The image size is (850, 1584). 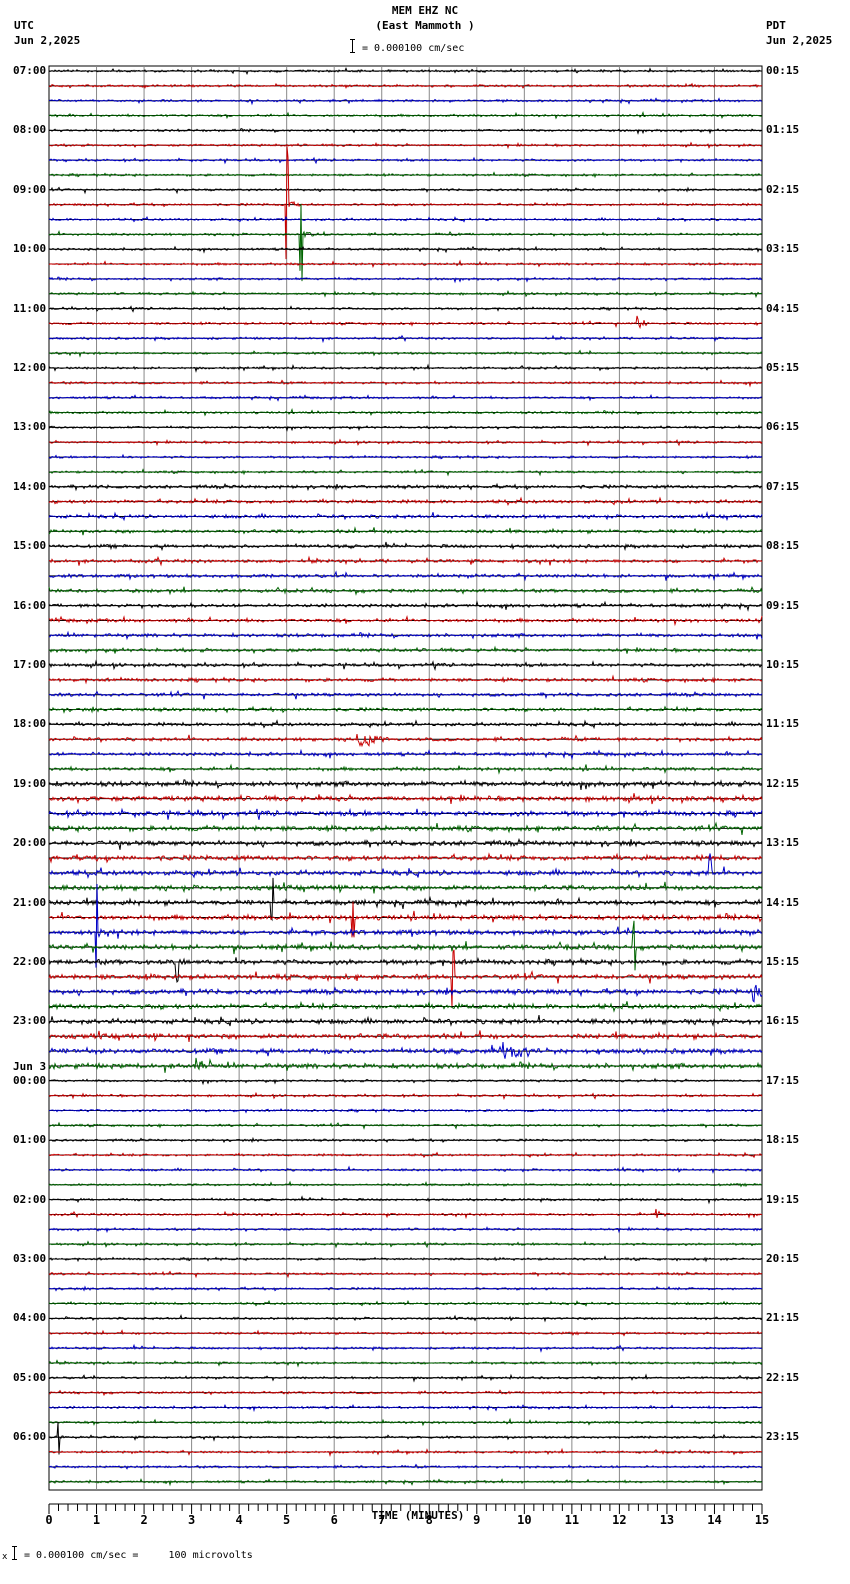 What do you see at coordinates (783, 1140) in the screenshot?
I see `pdt-time-label: 18:15` at bounding box center [783, 1140].